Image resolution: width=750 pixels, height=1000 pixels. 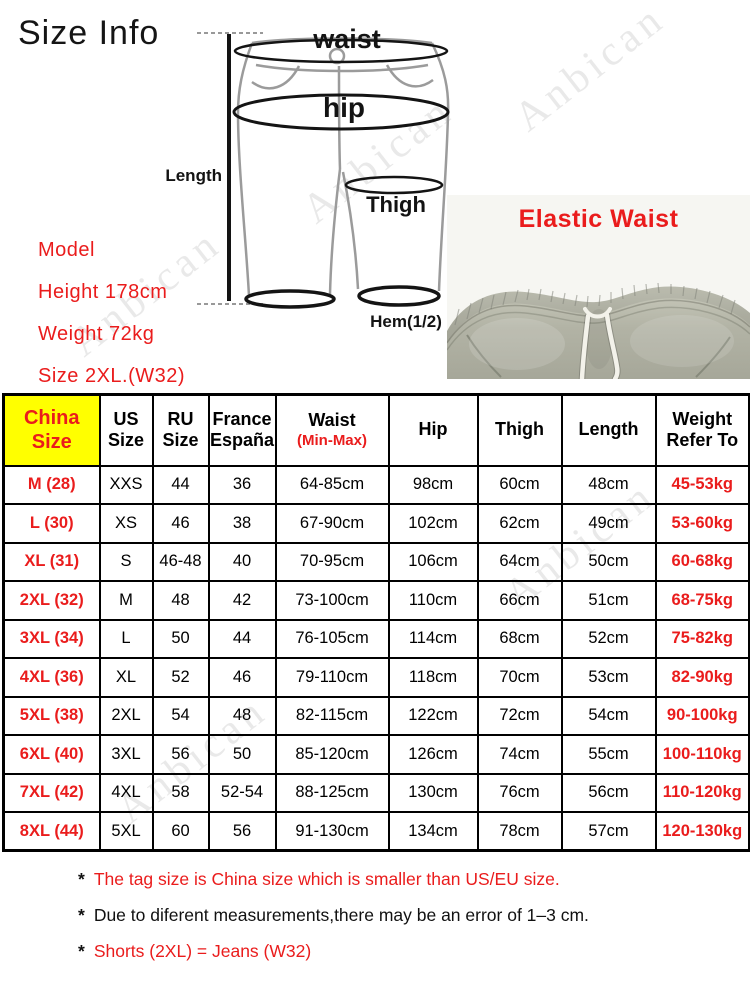 What do you see at coordinates (51, 418) in the screenshot?
I see `header-line: China` at bounding box center [51, 418].